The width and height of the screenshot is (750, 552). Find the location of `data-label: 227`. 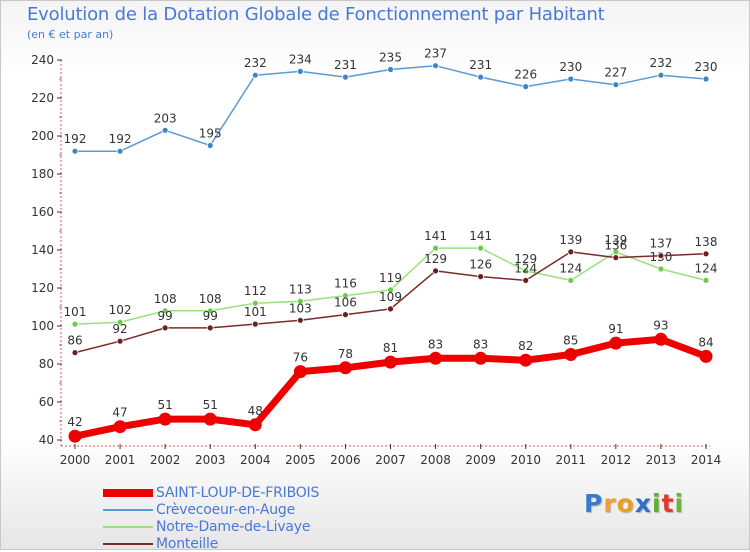

data-label: 227 is located at coordinates (615, 73).